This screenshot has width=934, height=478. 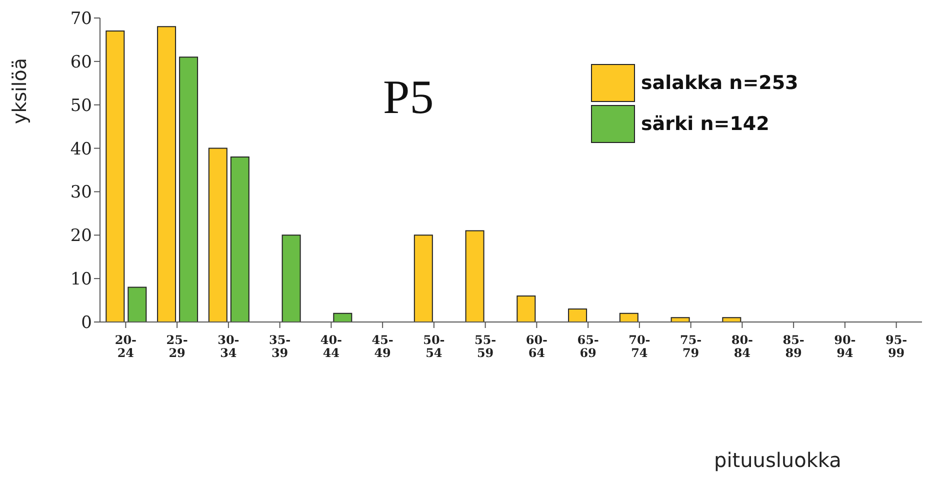 I want to click on x-tick-label: 80-84, so click(x=742, y=346).